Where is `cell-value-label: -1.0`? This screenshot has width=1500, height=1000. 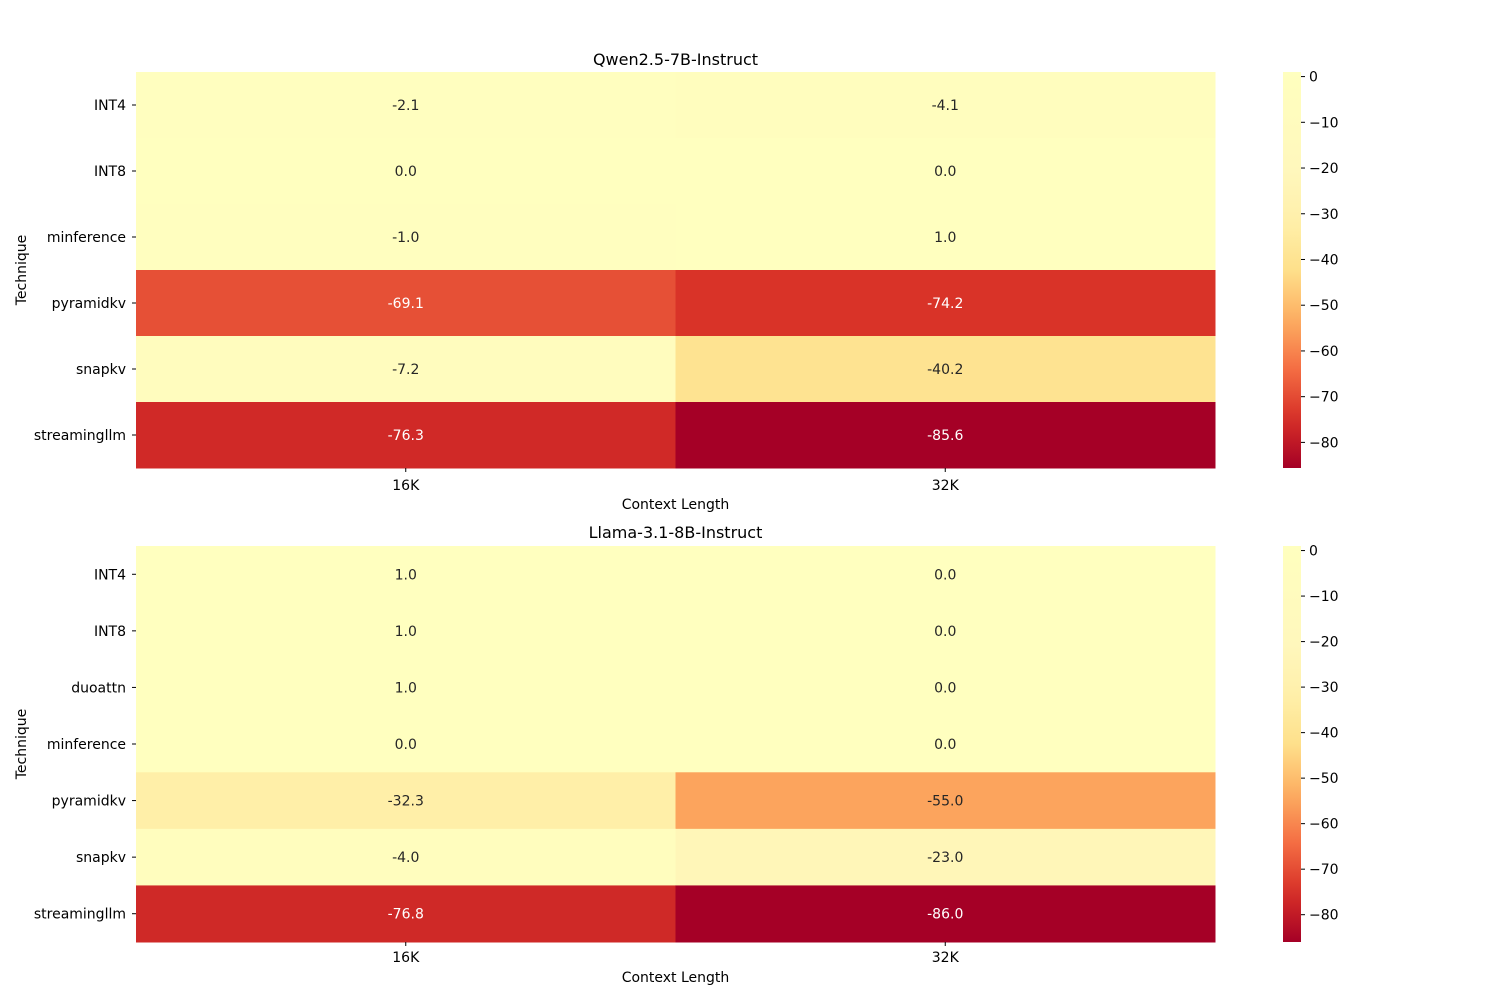
cell-value-label: -1.0 is located at coordinates (405, 238).